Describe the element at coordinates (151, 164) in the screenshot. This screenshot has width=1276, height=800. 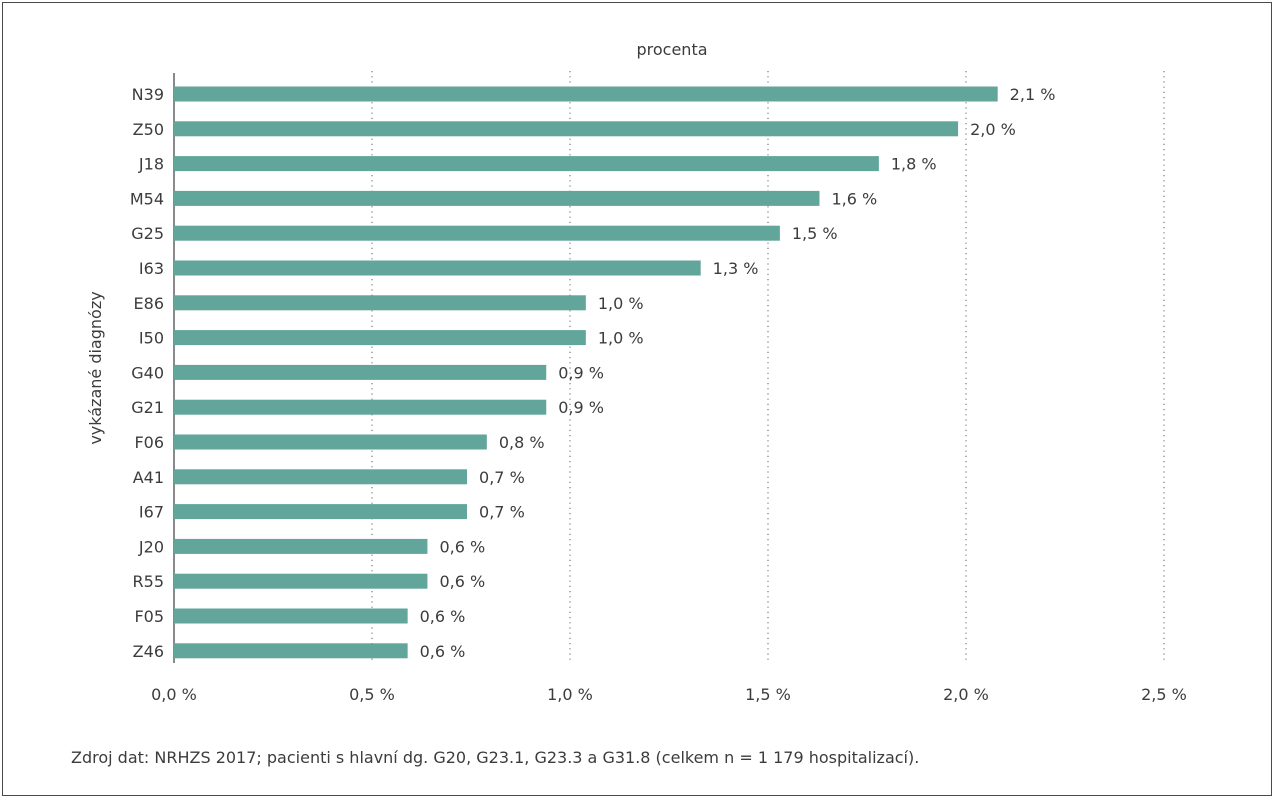
I see `category-label: J18` at that location.